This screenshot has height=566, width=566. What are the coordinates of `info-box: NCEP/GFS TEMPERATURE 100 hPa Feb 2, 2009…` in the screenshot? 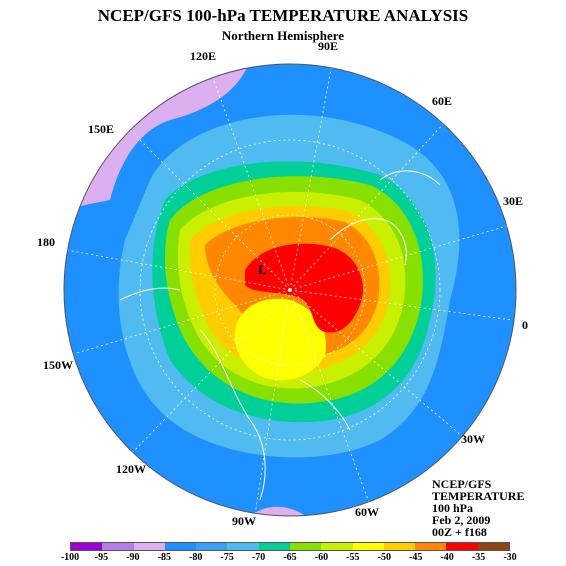 It's located at (478, 508).